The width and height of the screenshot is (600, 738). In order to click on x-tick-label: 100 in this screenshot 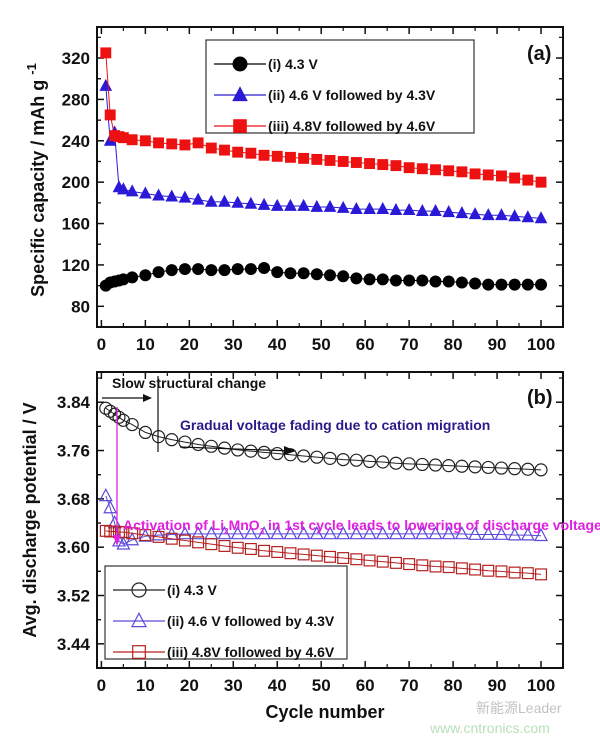, I will do `click(541, 685)`.